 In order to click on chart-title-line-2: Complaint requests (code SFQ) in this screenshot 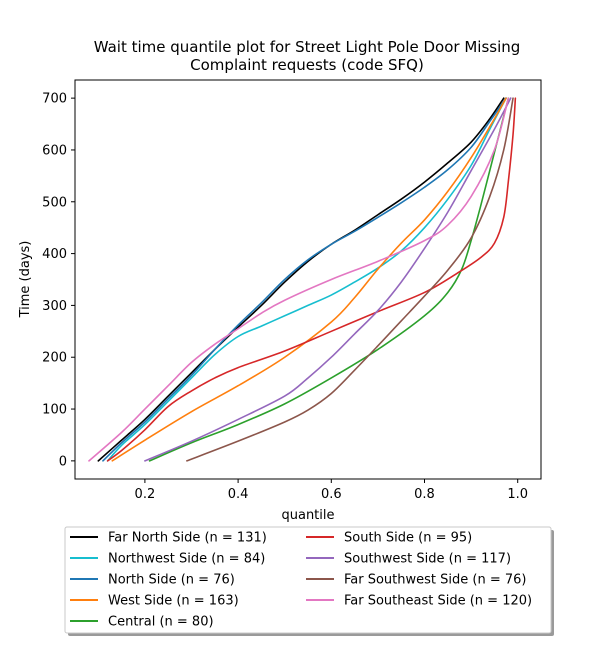, I will do `click(307, 65)`.